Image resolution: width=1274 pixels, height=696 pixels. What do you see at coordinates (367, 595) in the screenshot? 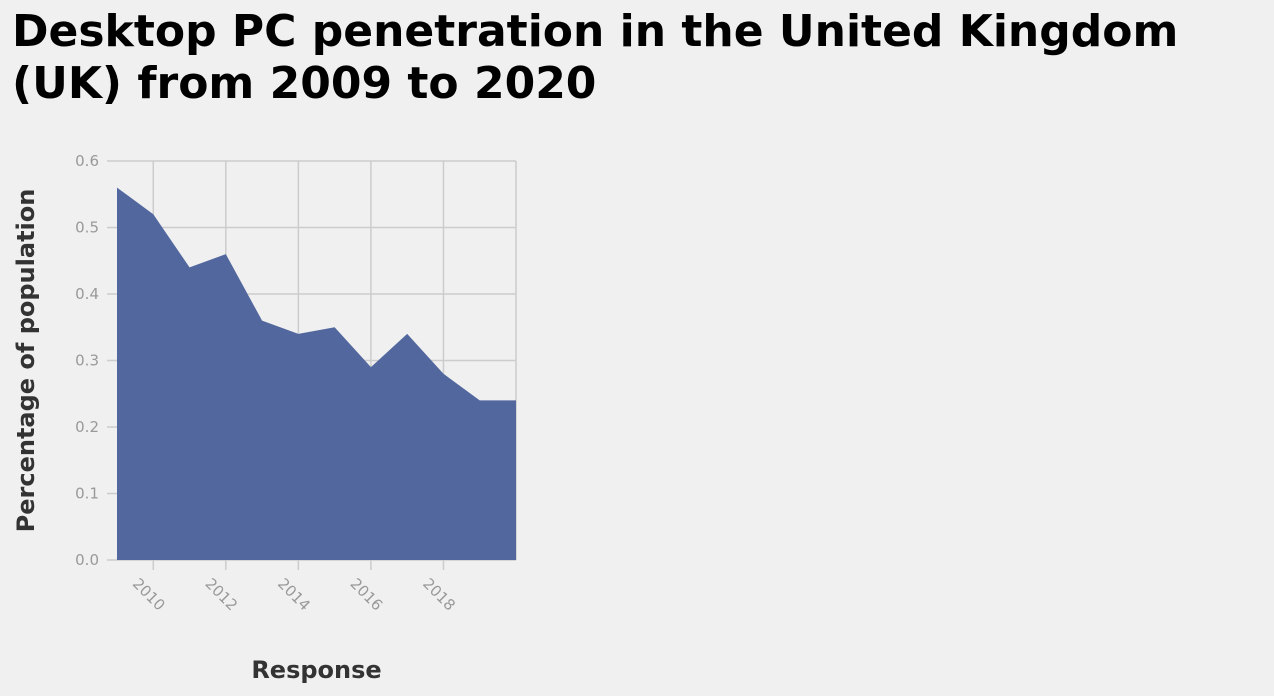
I see `x-tick-label: 2016` at bounding box center [367, 595].